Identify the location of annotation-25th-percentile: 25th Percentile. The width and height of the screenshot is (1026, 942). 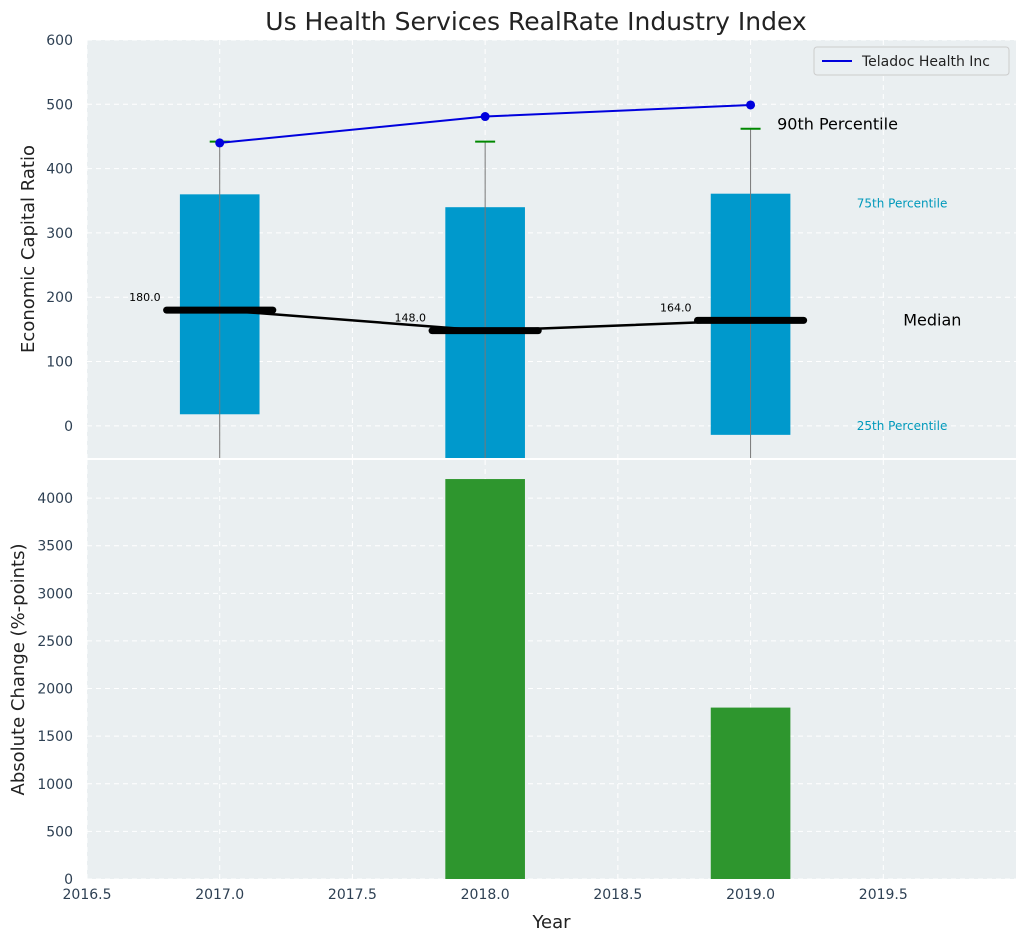
(902, 426).